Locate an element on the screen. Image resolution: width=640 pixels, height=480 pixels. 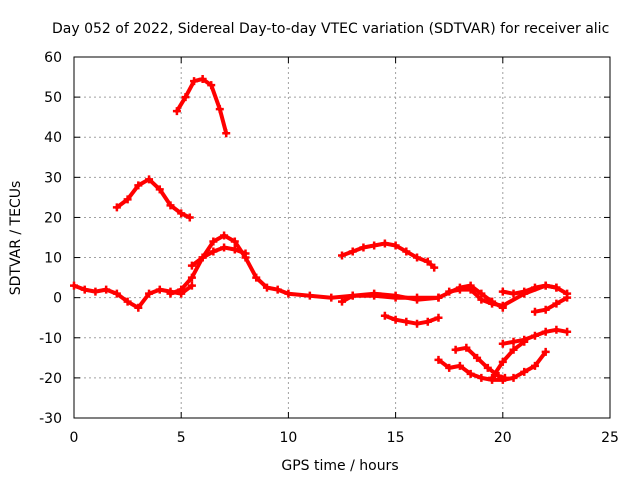
x-tick-label: 20 is located at coordinates (503, 438).